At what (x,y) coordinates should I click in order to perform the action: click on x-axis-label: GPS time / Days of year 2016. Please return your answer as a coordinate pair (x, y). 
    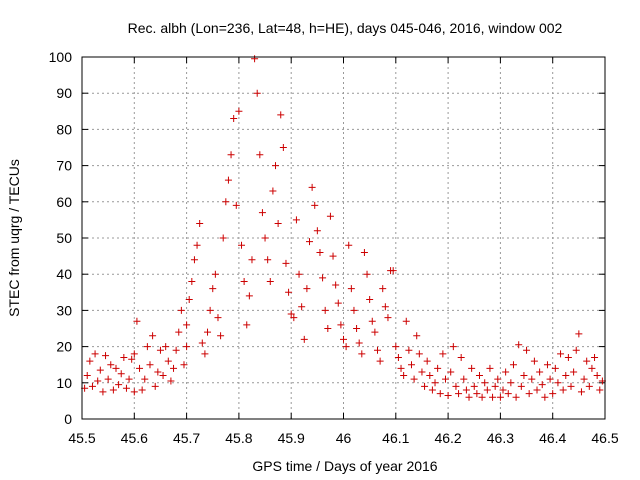
    Looking at the image, I should click on (344, 466).